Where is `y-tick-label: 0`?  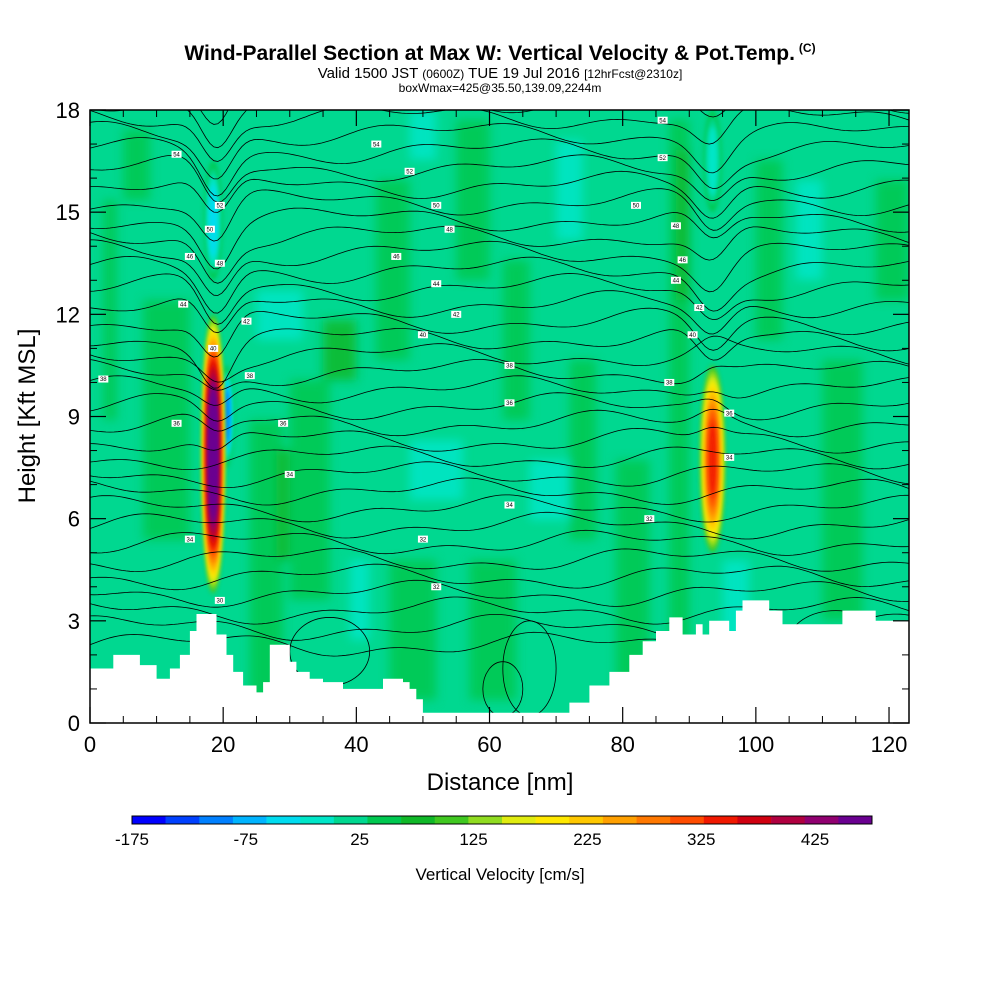 y-tick-label: 0 is located at coordinates (74, 723).